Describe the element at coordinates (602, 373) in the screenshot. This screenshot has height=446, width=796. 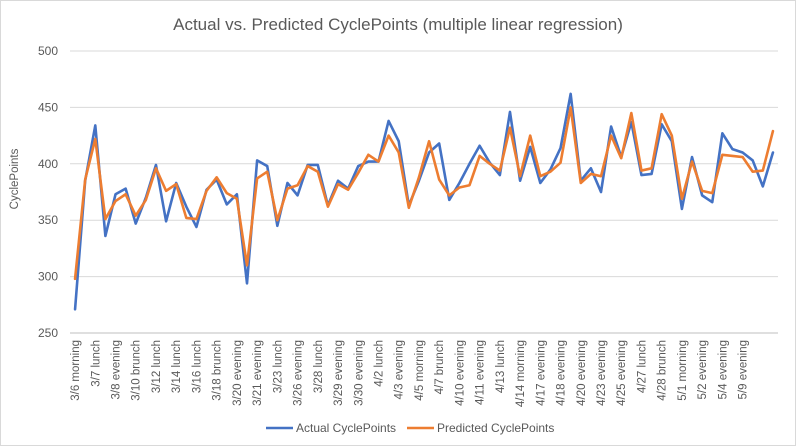
I see `x-tick-label: 4/23 evening` at that location.